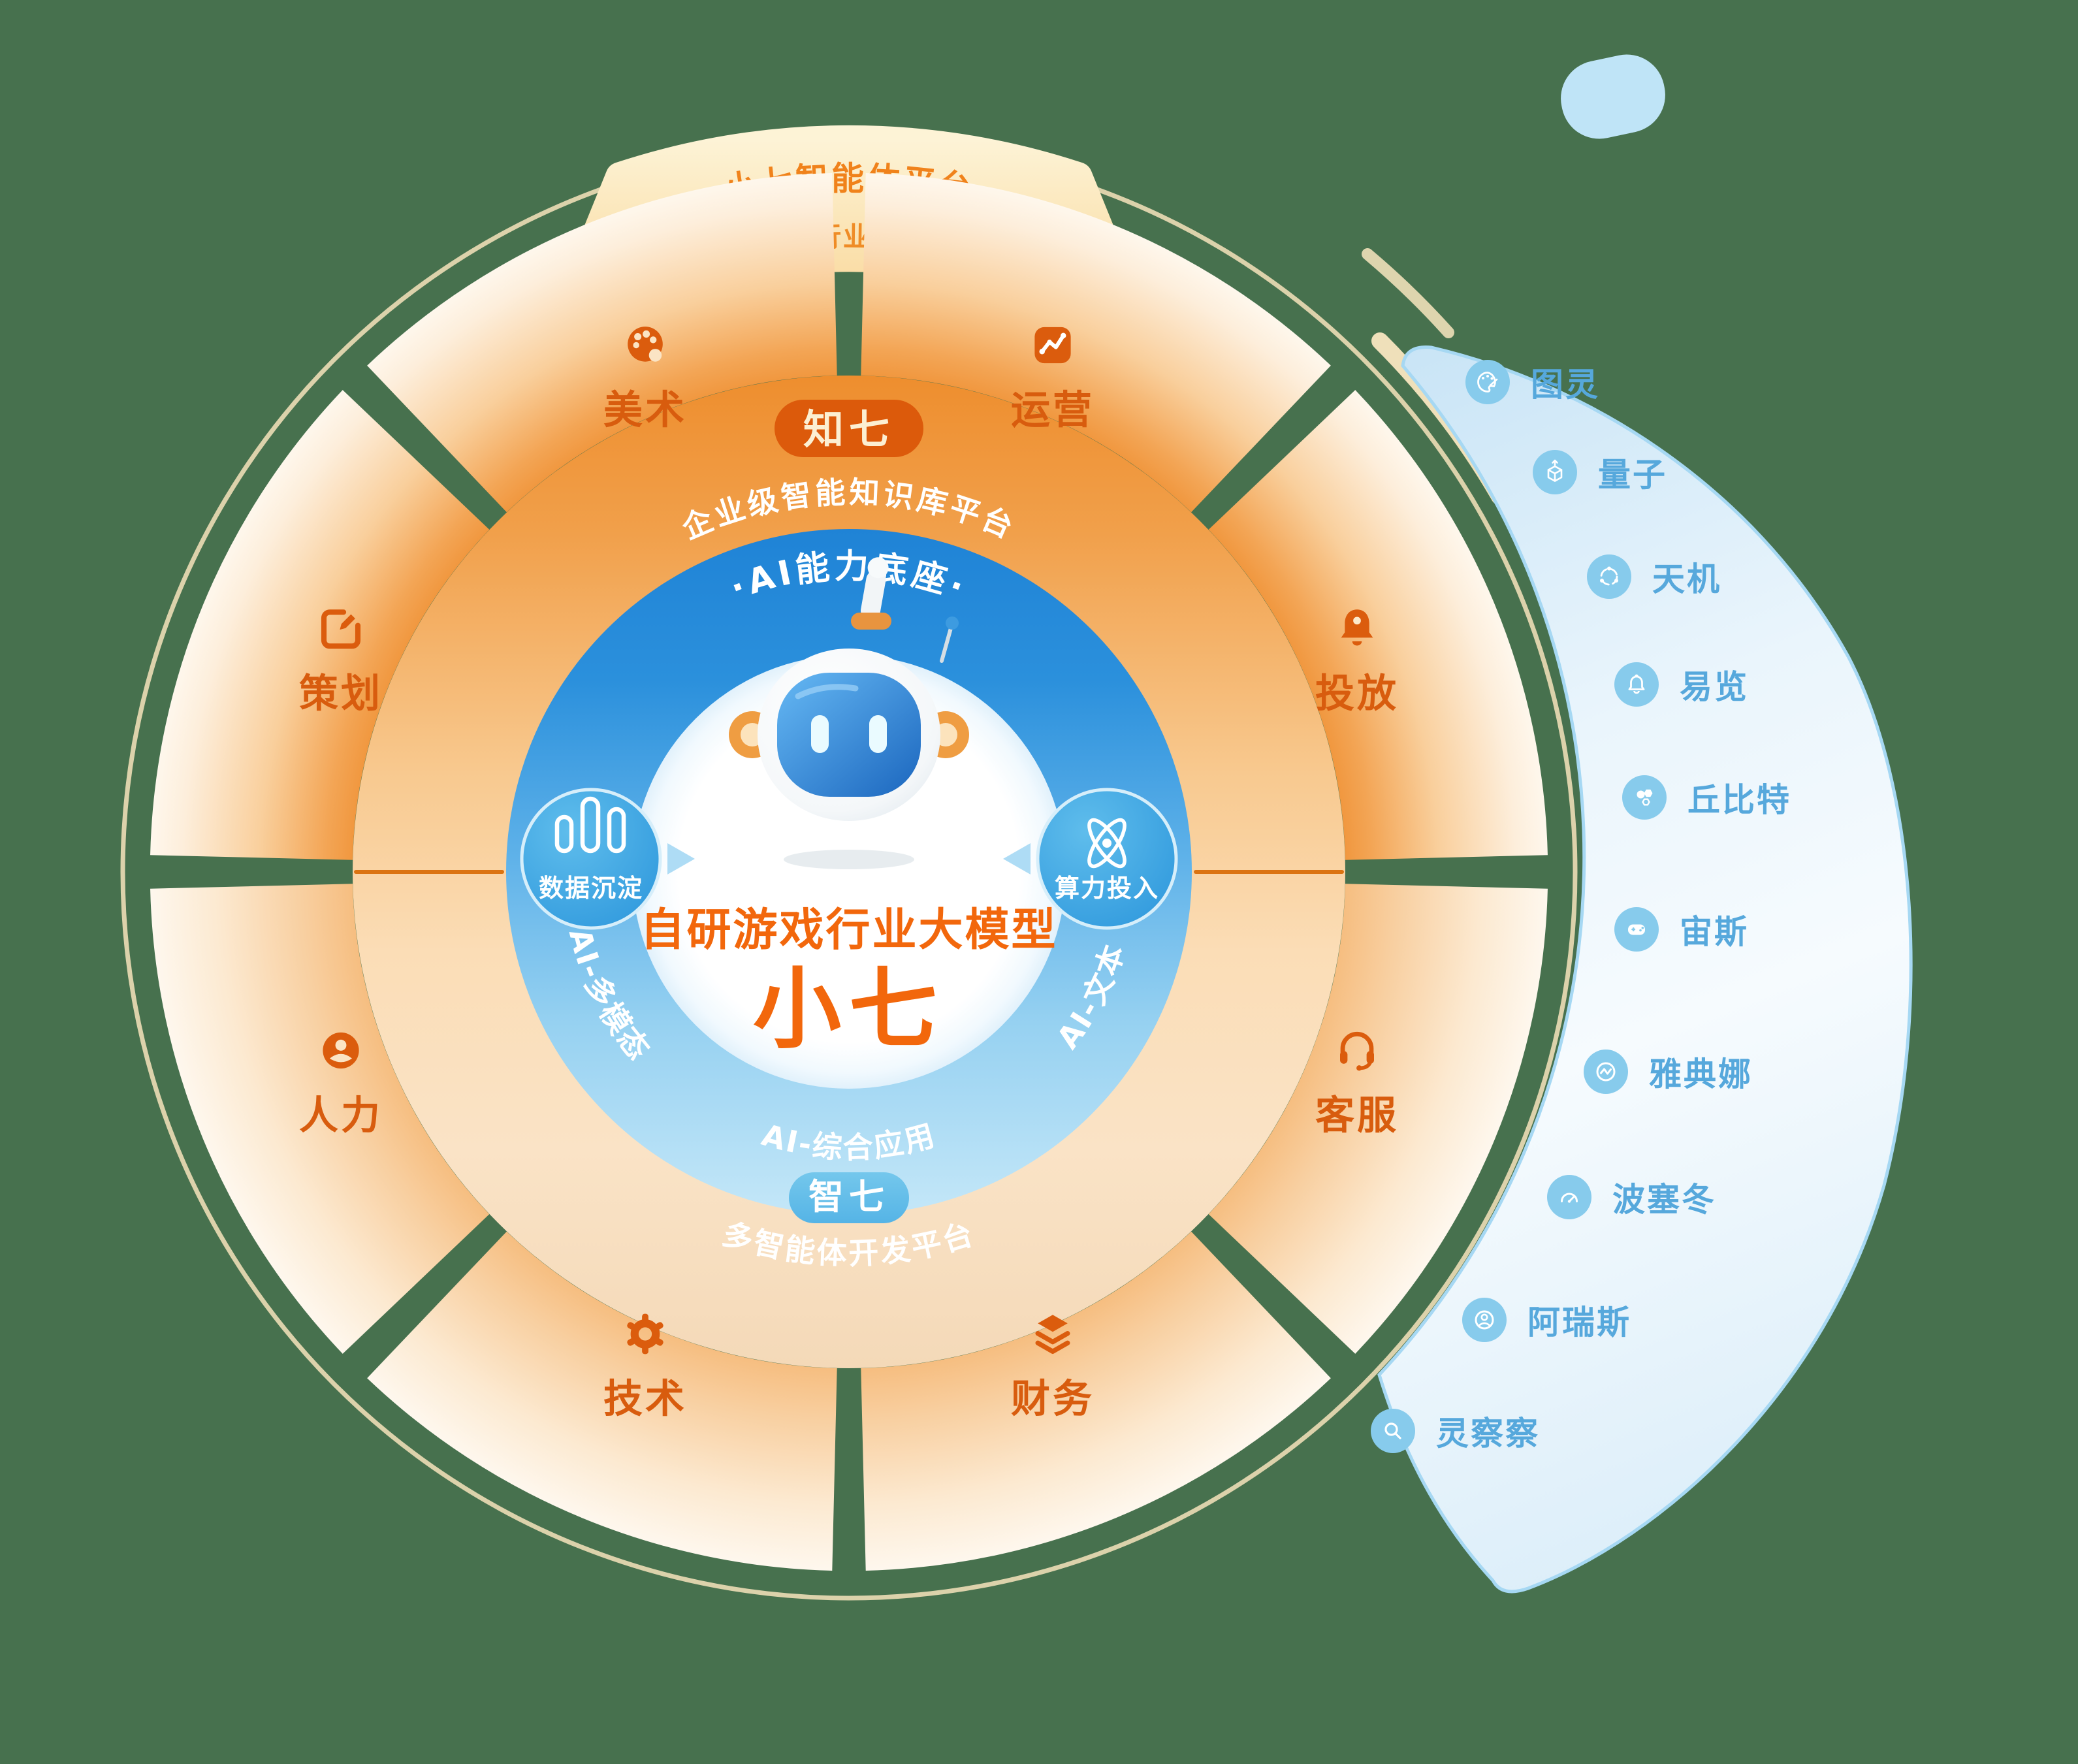 This screenshot has width=2078, height=1764. Describe the element at coordinates (645, 1399) in the screenshot. I see `segment-label: 技术` at that location.